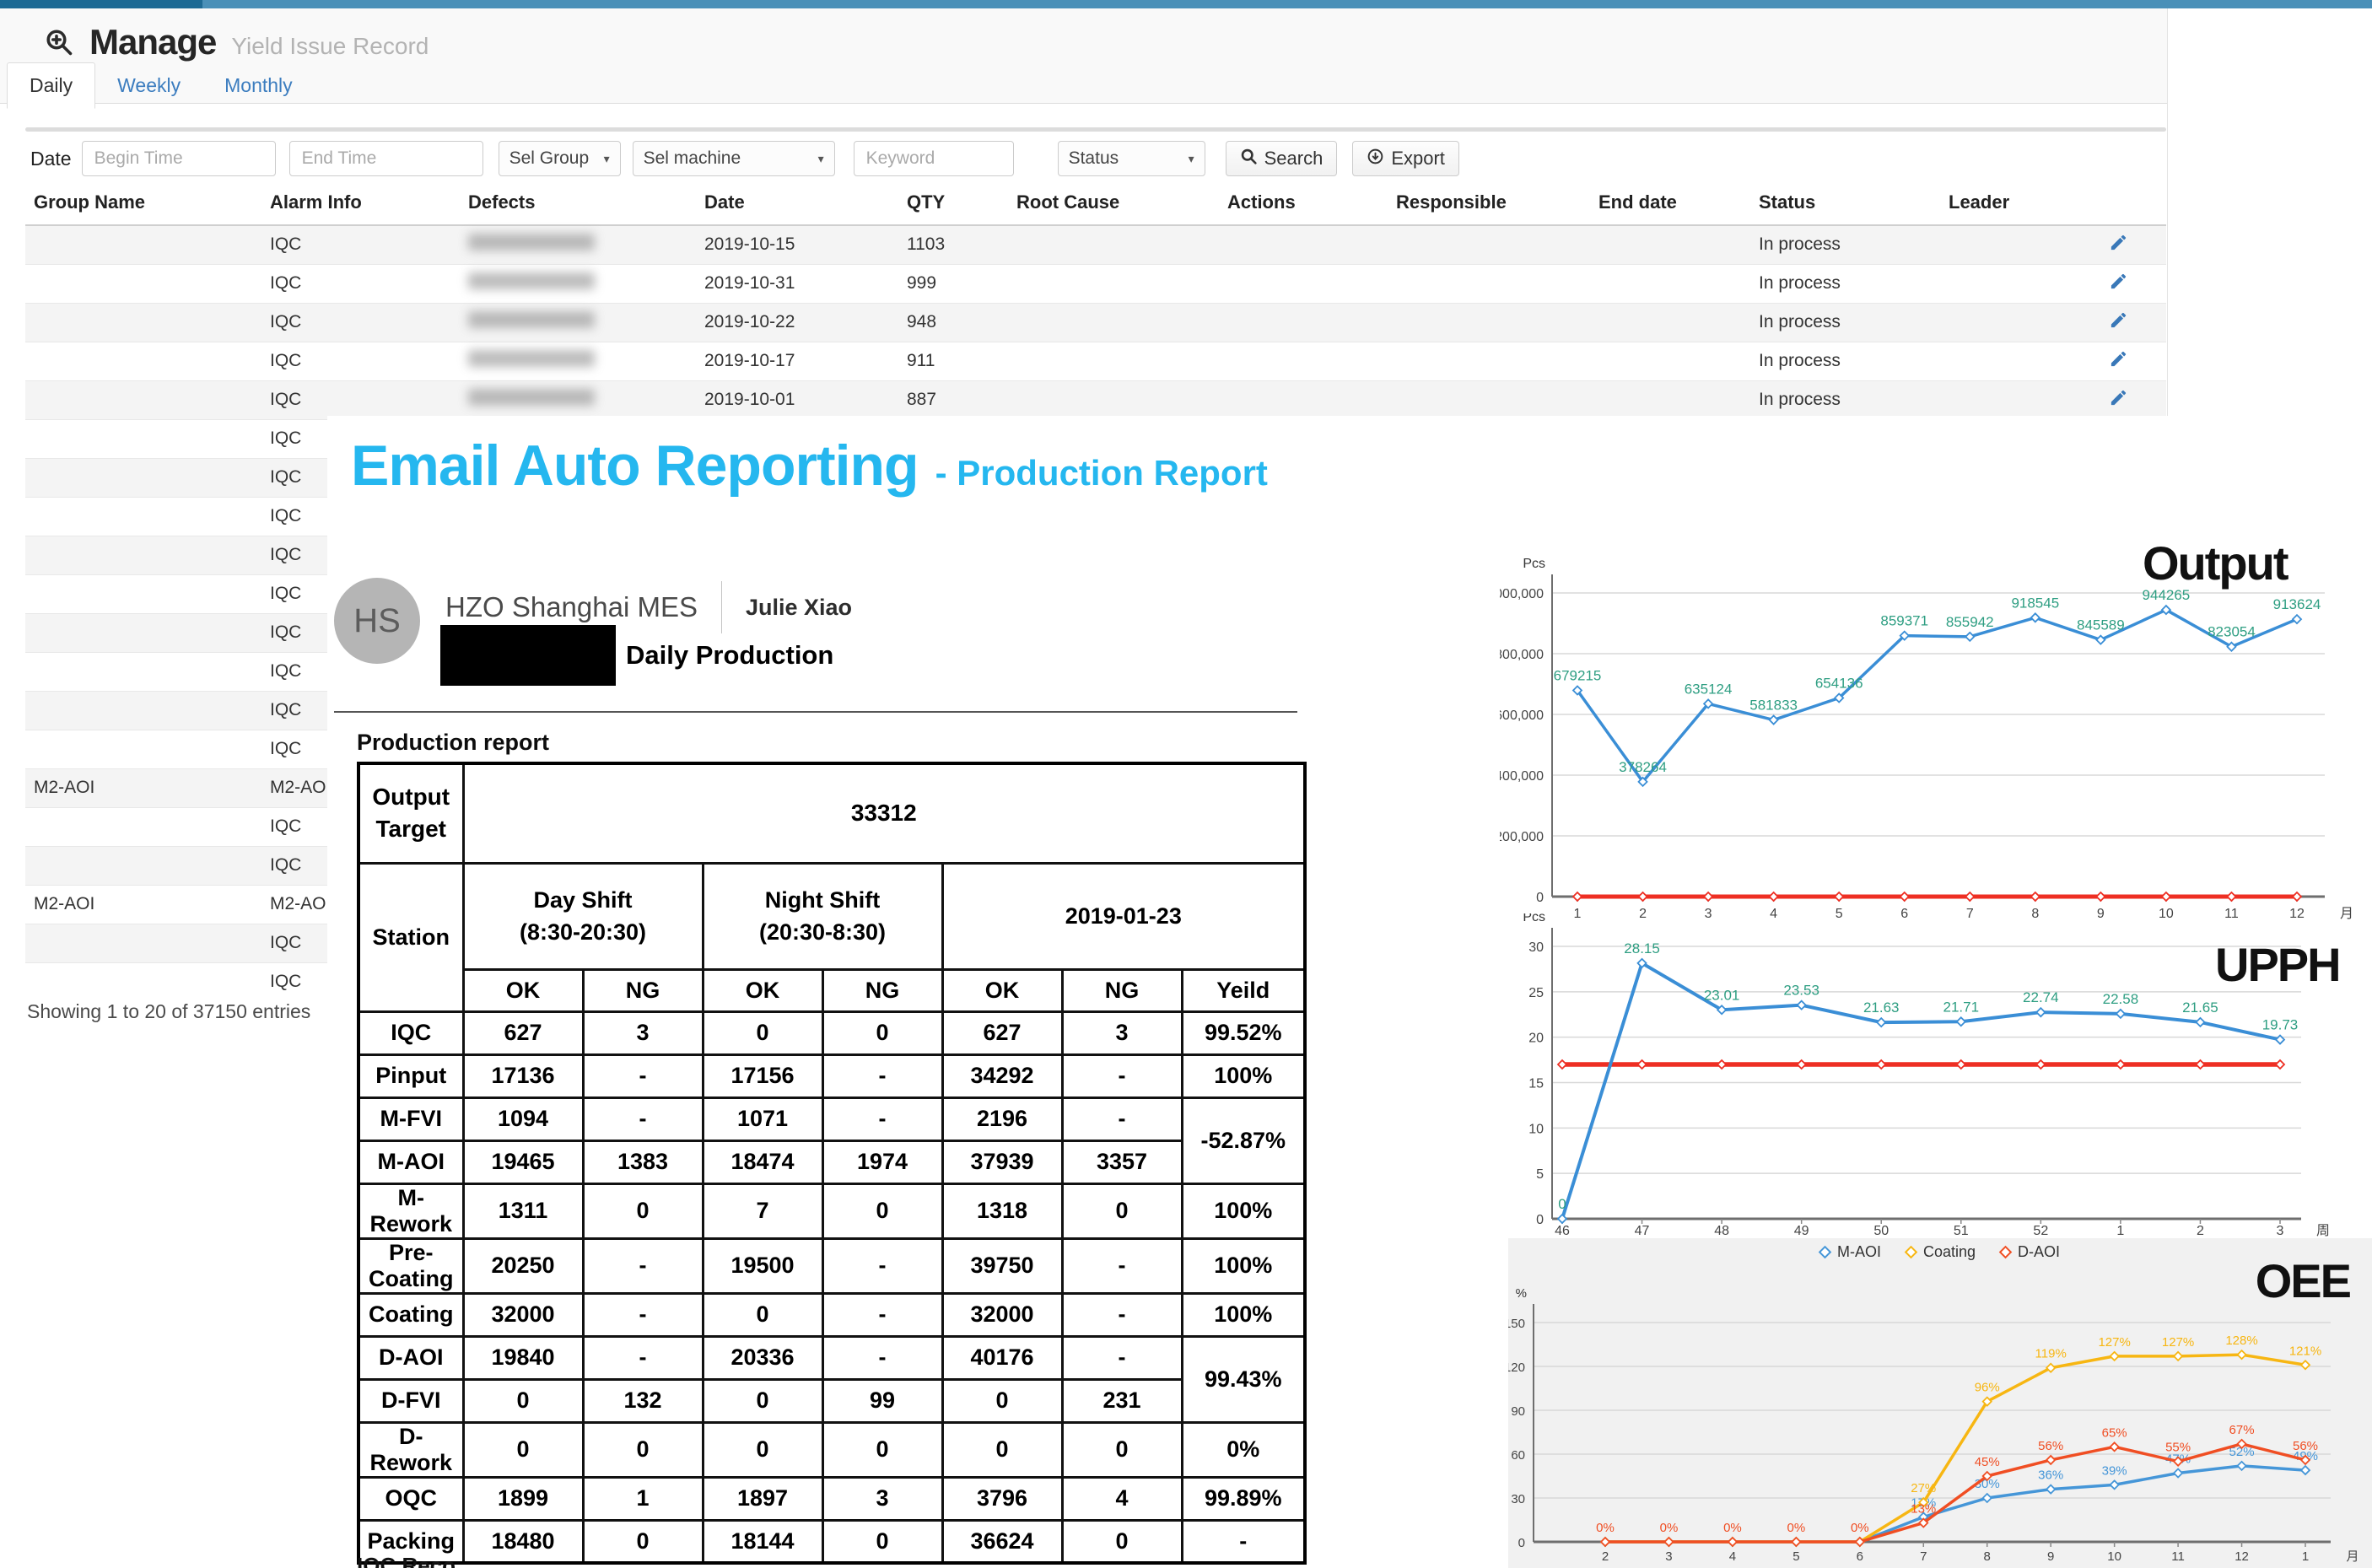 This screenshot has width=2372, height=1568. Describe the element at coordinates (2115, 1432) in the screenshot. I see `svg-text: 65%` at that location.